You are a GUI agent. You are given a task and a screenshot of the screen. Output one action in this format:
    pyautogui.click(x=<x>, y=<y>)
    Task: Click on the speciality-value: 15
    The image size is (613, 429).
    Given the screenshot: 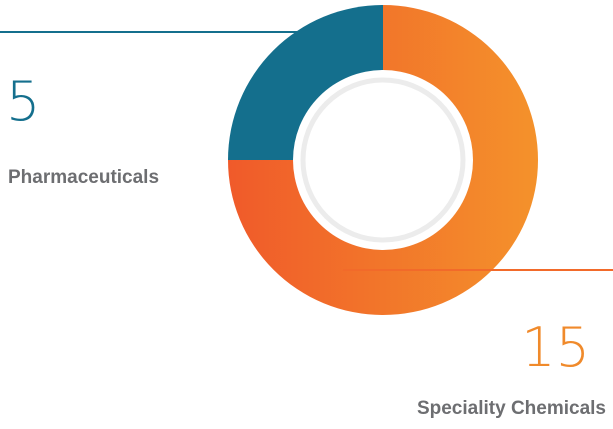 What is the action you would take?
    pyautogui.click(x=555, y=347)
    